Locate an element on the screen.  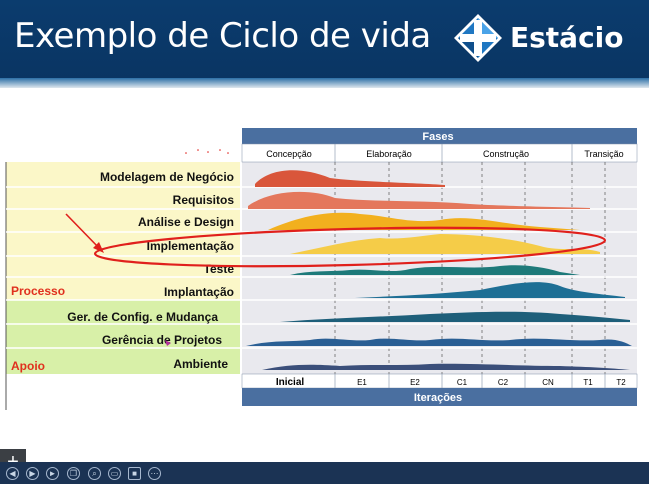
iteration-label: C1 is located at coordinates (462, 382).